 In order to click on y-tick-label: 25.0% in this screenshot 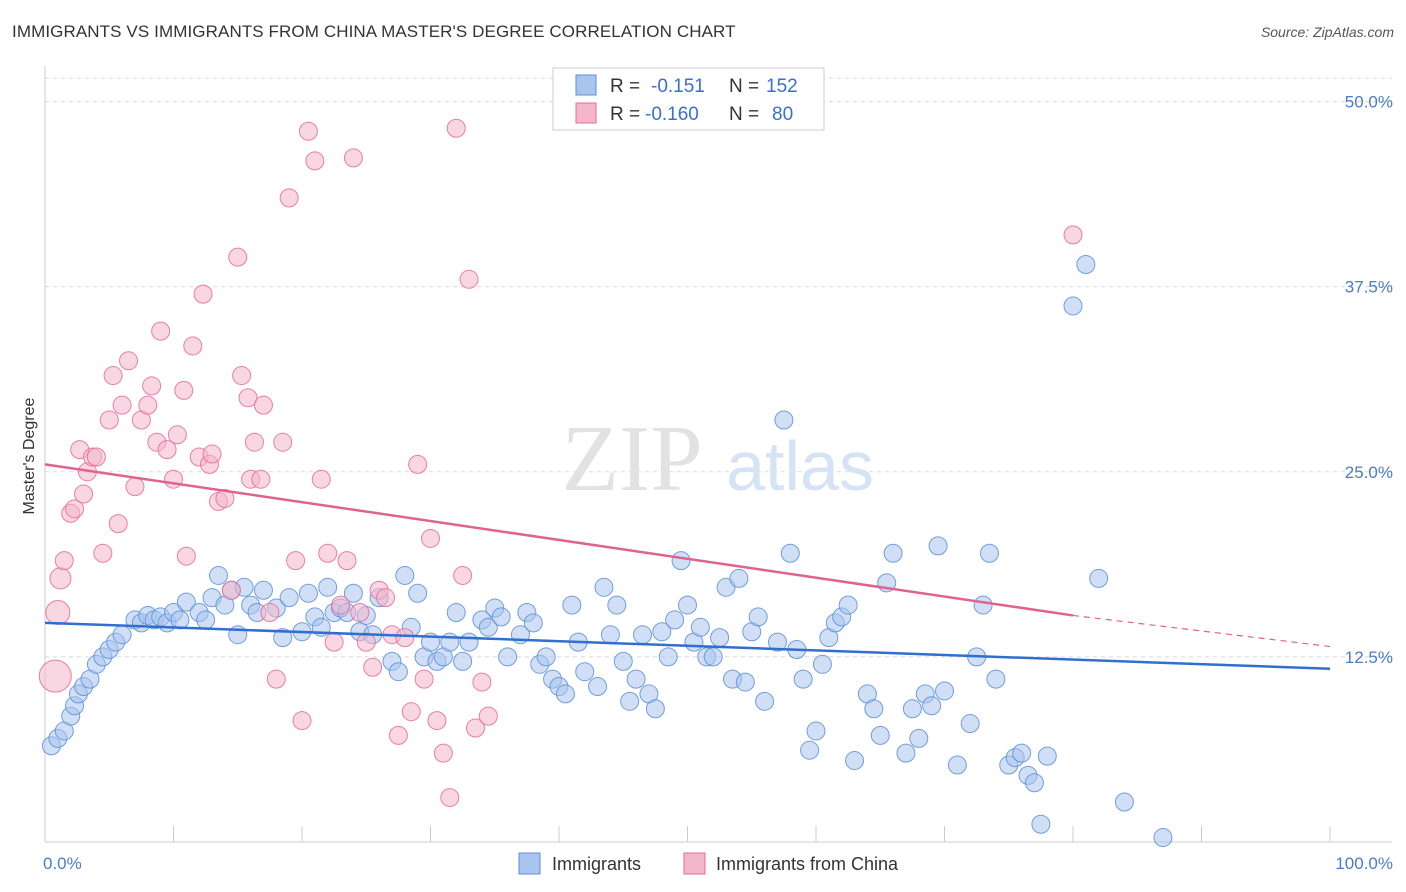, I will do `click(1369, 472)`.